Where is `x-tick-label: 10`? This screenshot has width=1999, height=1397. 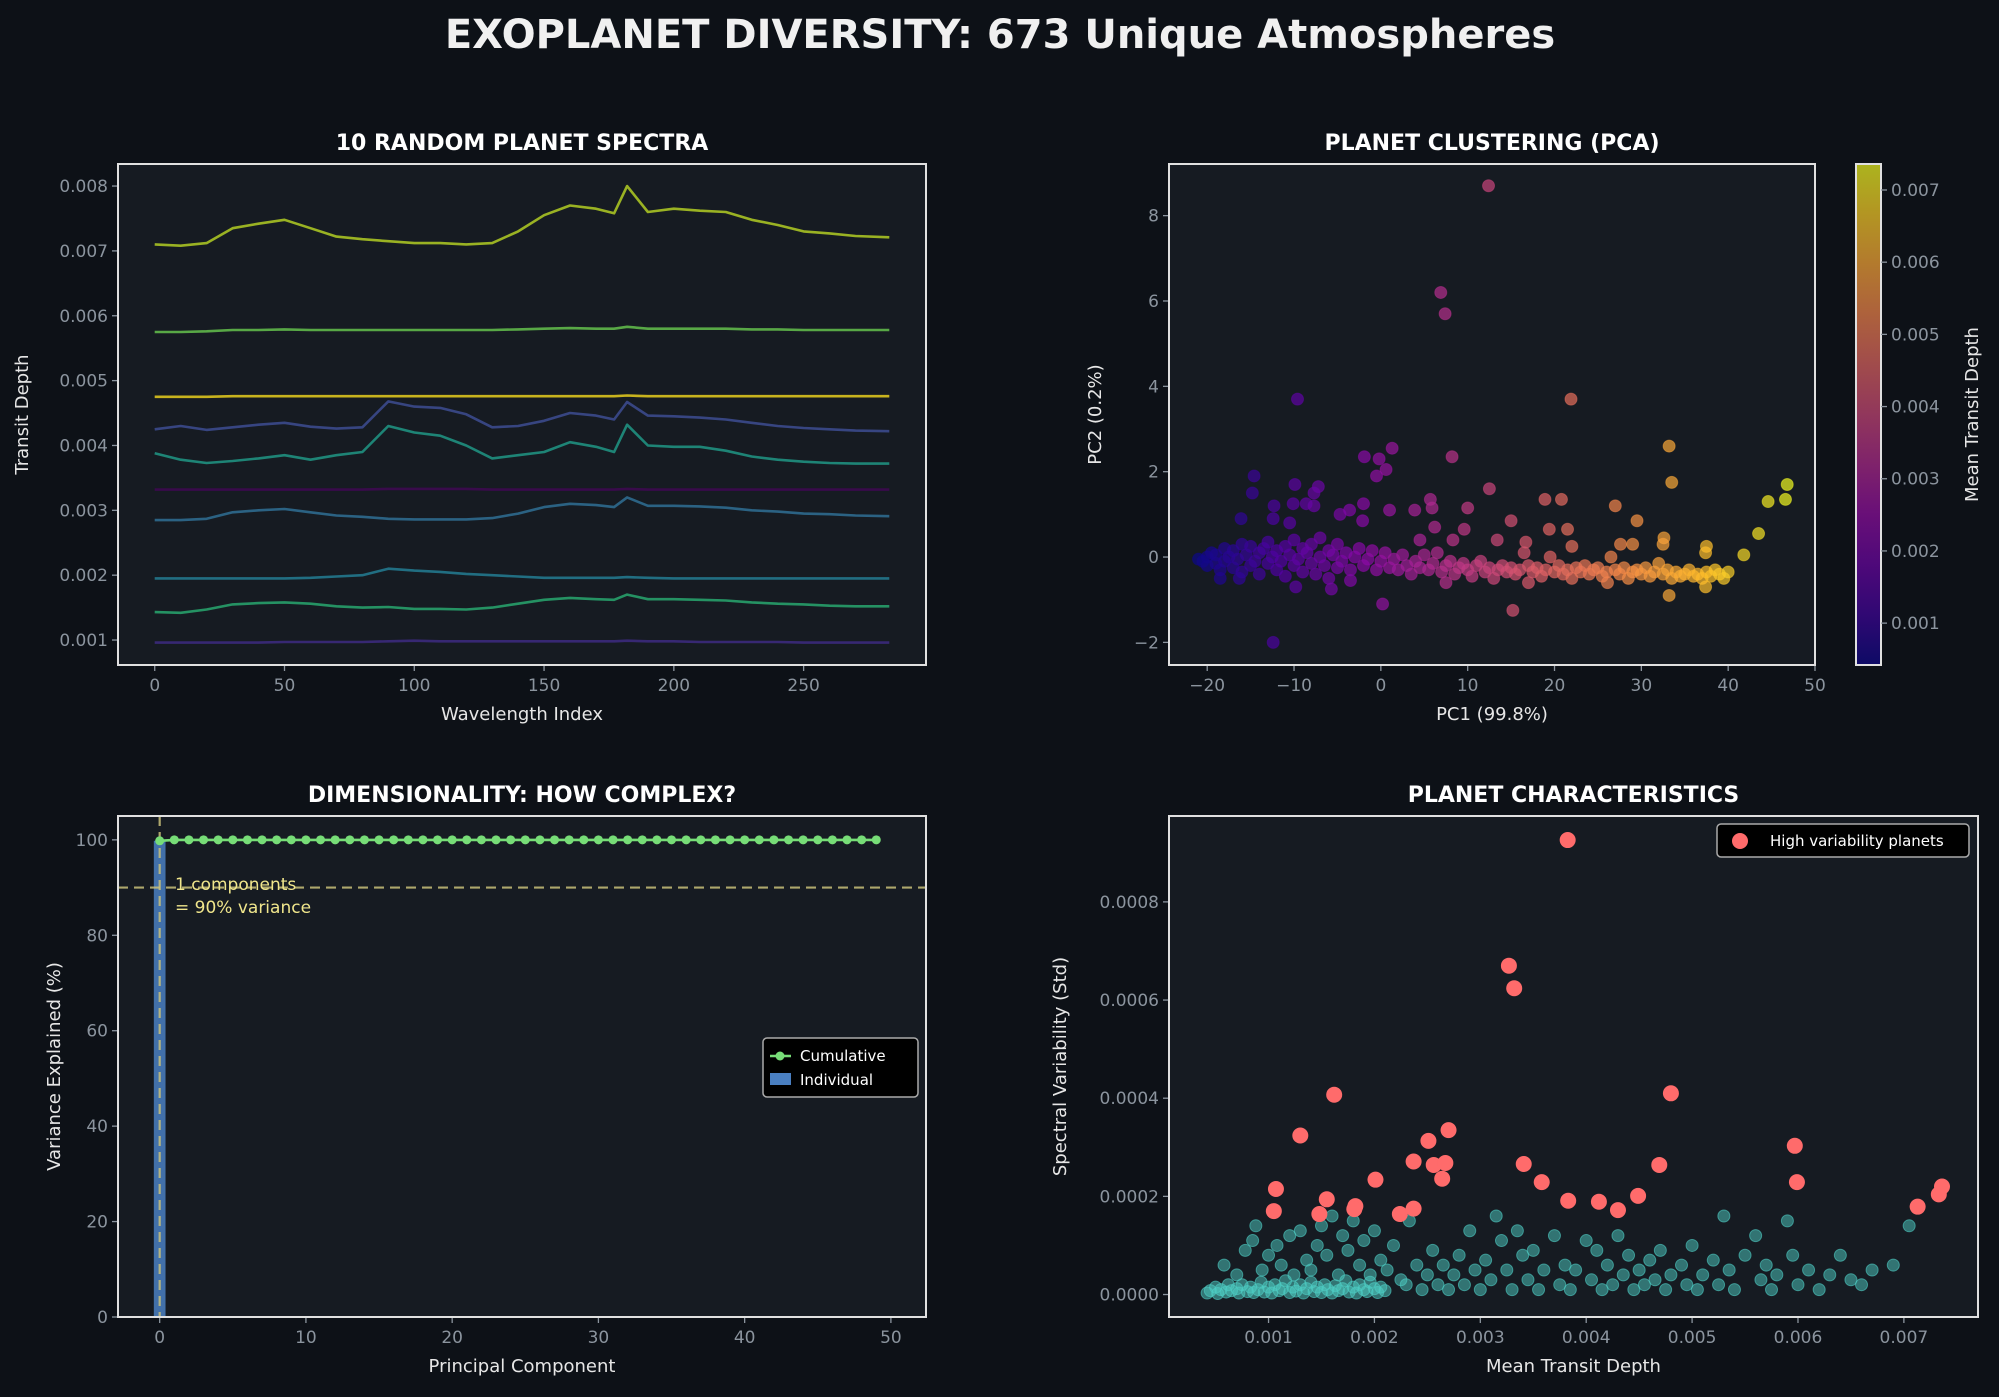
x-tick-label: 10 is located at coordinates (1468, 686).